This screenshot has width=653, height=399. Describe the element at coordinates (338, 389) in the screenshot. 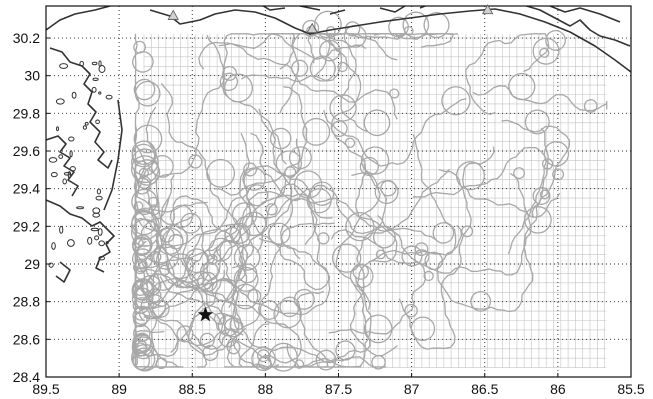

I see `x-tick-label-4: 87.5` at that location.